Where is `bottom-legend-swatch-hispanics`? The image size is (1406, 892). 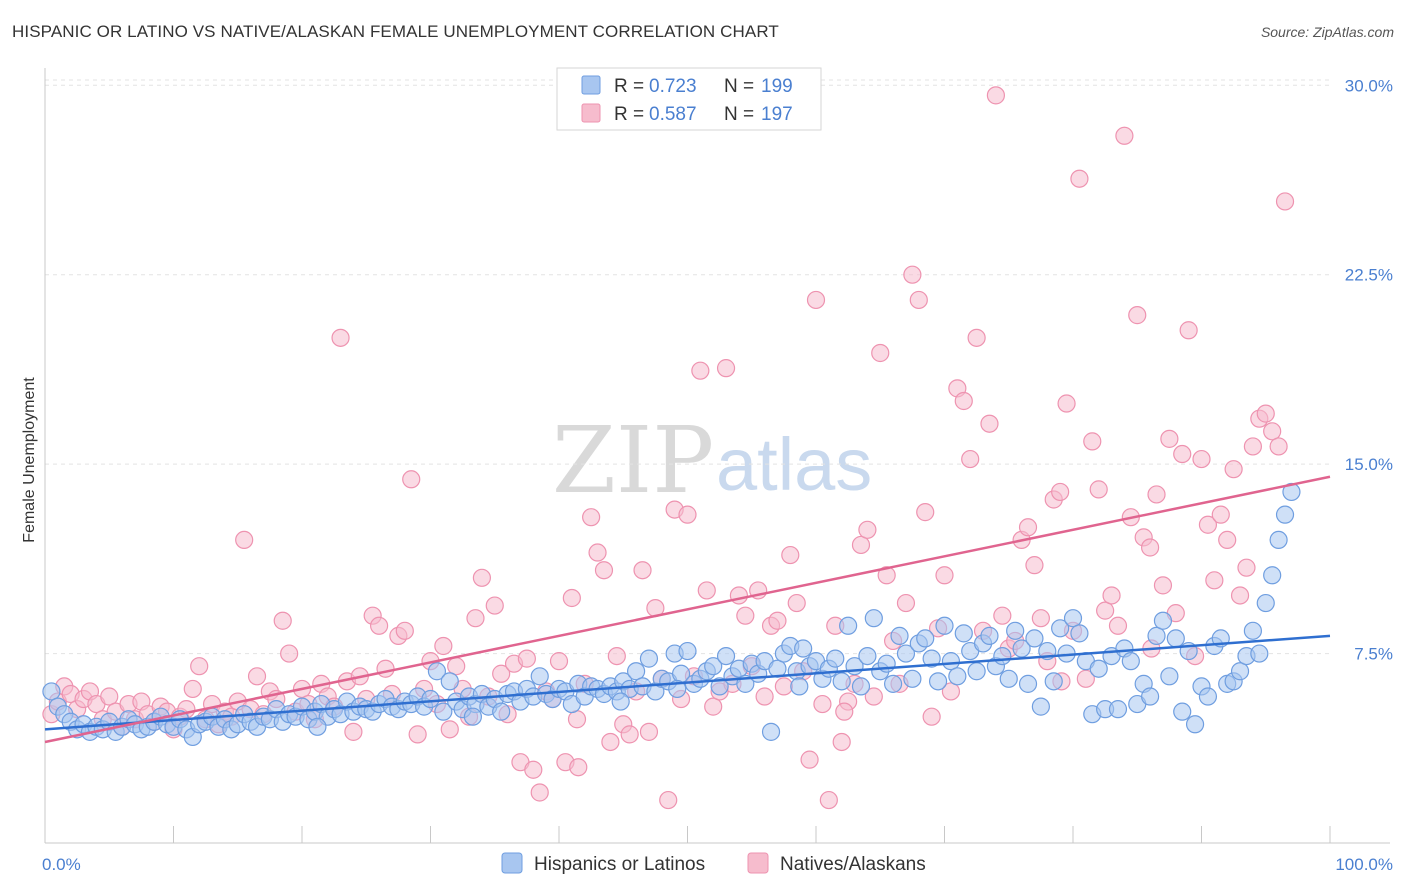 bottom-legend-swatch-hispanics is located at coordinates (512, 863).